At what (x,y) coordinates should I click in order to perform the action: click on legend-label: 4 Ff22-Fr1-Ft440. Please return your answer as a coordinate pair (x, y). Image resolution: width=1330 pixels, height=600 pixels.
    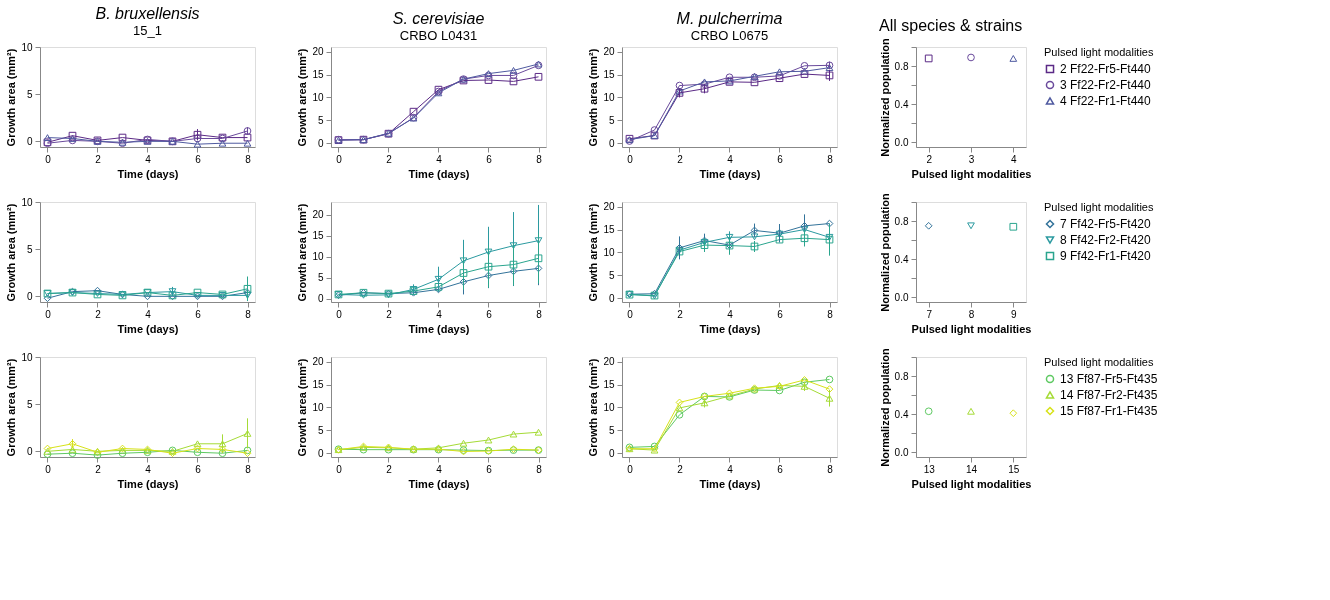
    Looking at the image, I should click on (1106, 101).